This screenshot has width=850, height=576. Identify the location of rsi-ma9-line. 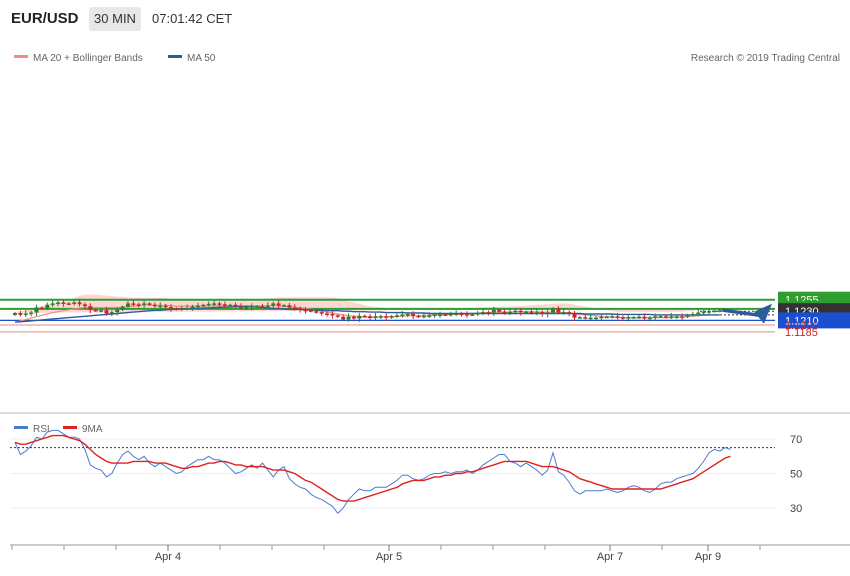
(372, 468).